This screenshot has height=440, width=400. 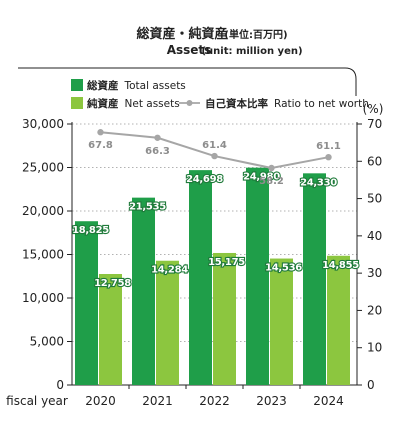 What do you see at coordinates (371, 385) in the screenshot?
I see `y2-tick-label: 0` at bounding box center [371, 385].